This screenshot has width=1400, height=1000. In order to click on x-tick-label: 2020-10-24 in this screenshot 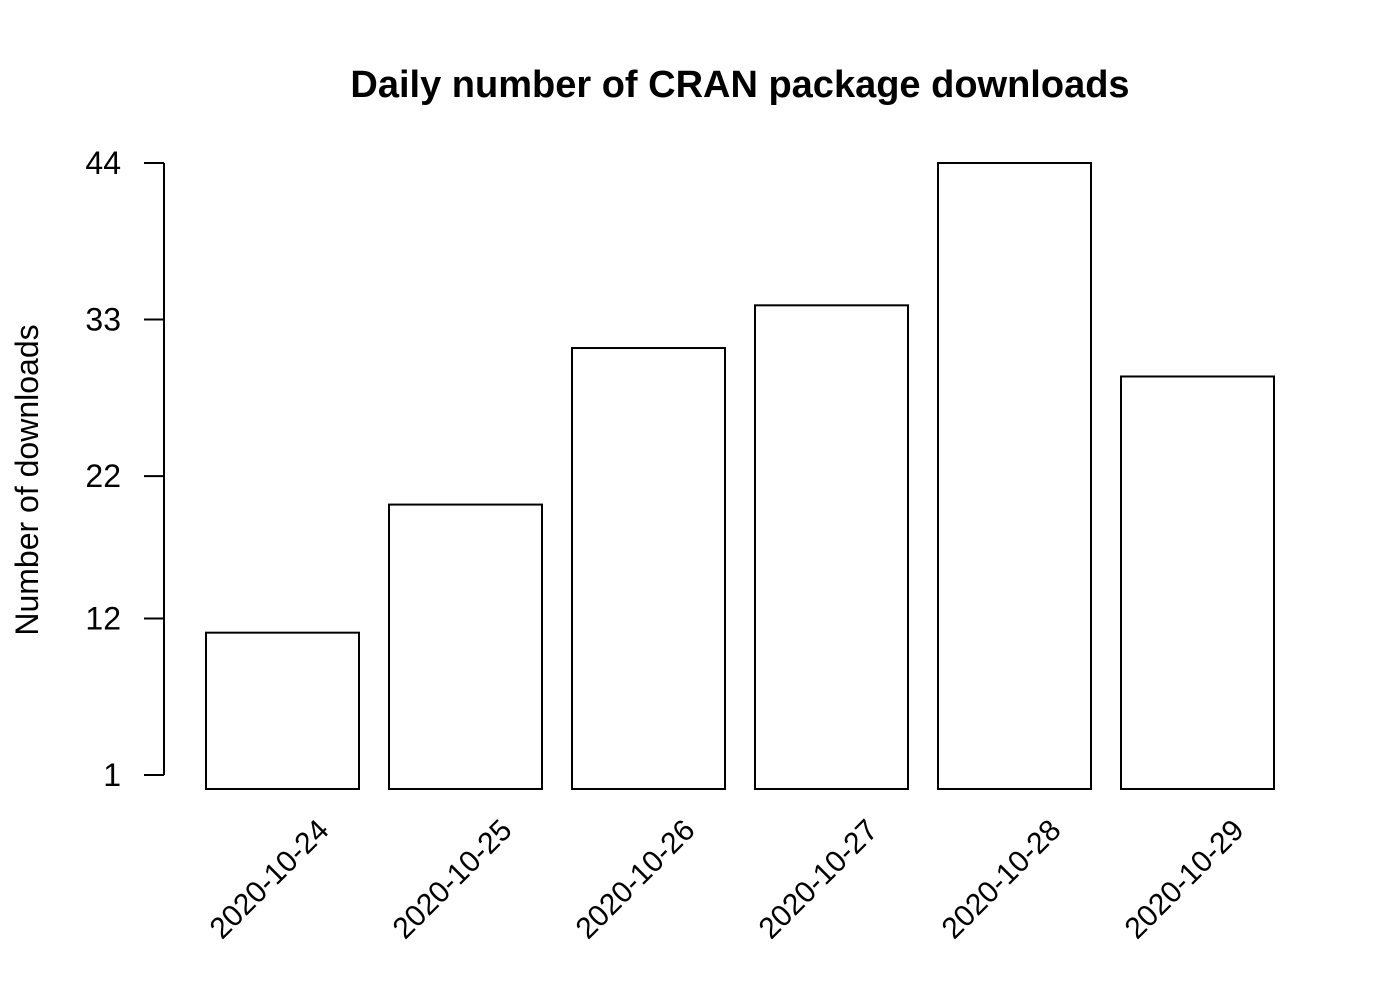, I will do `click(270, 880)`.